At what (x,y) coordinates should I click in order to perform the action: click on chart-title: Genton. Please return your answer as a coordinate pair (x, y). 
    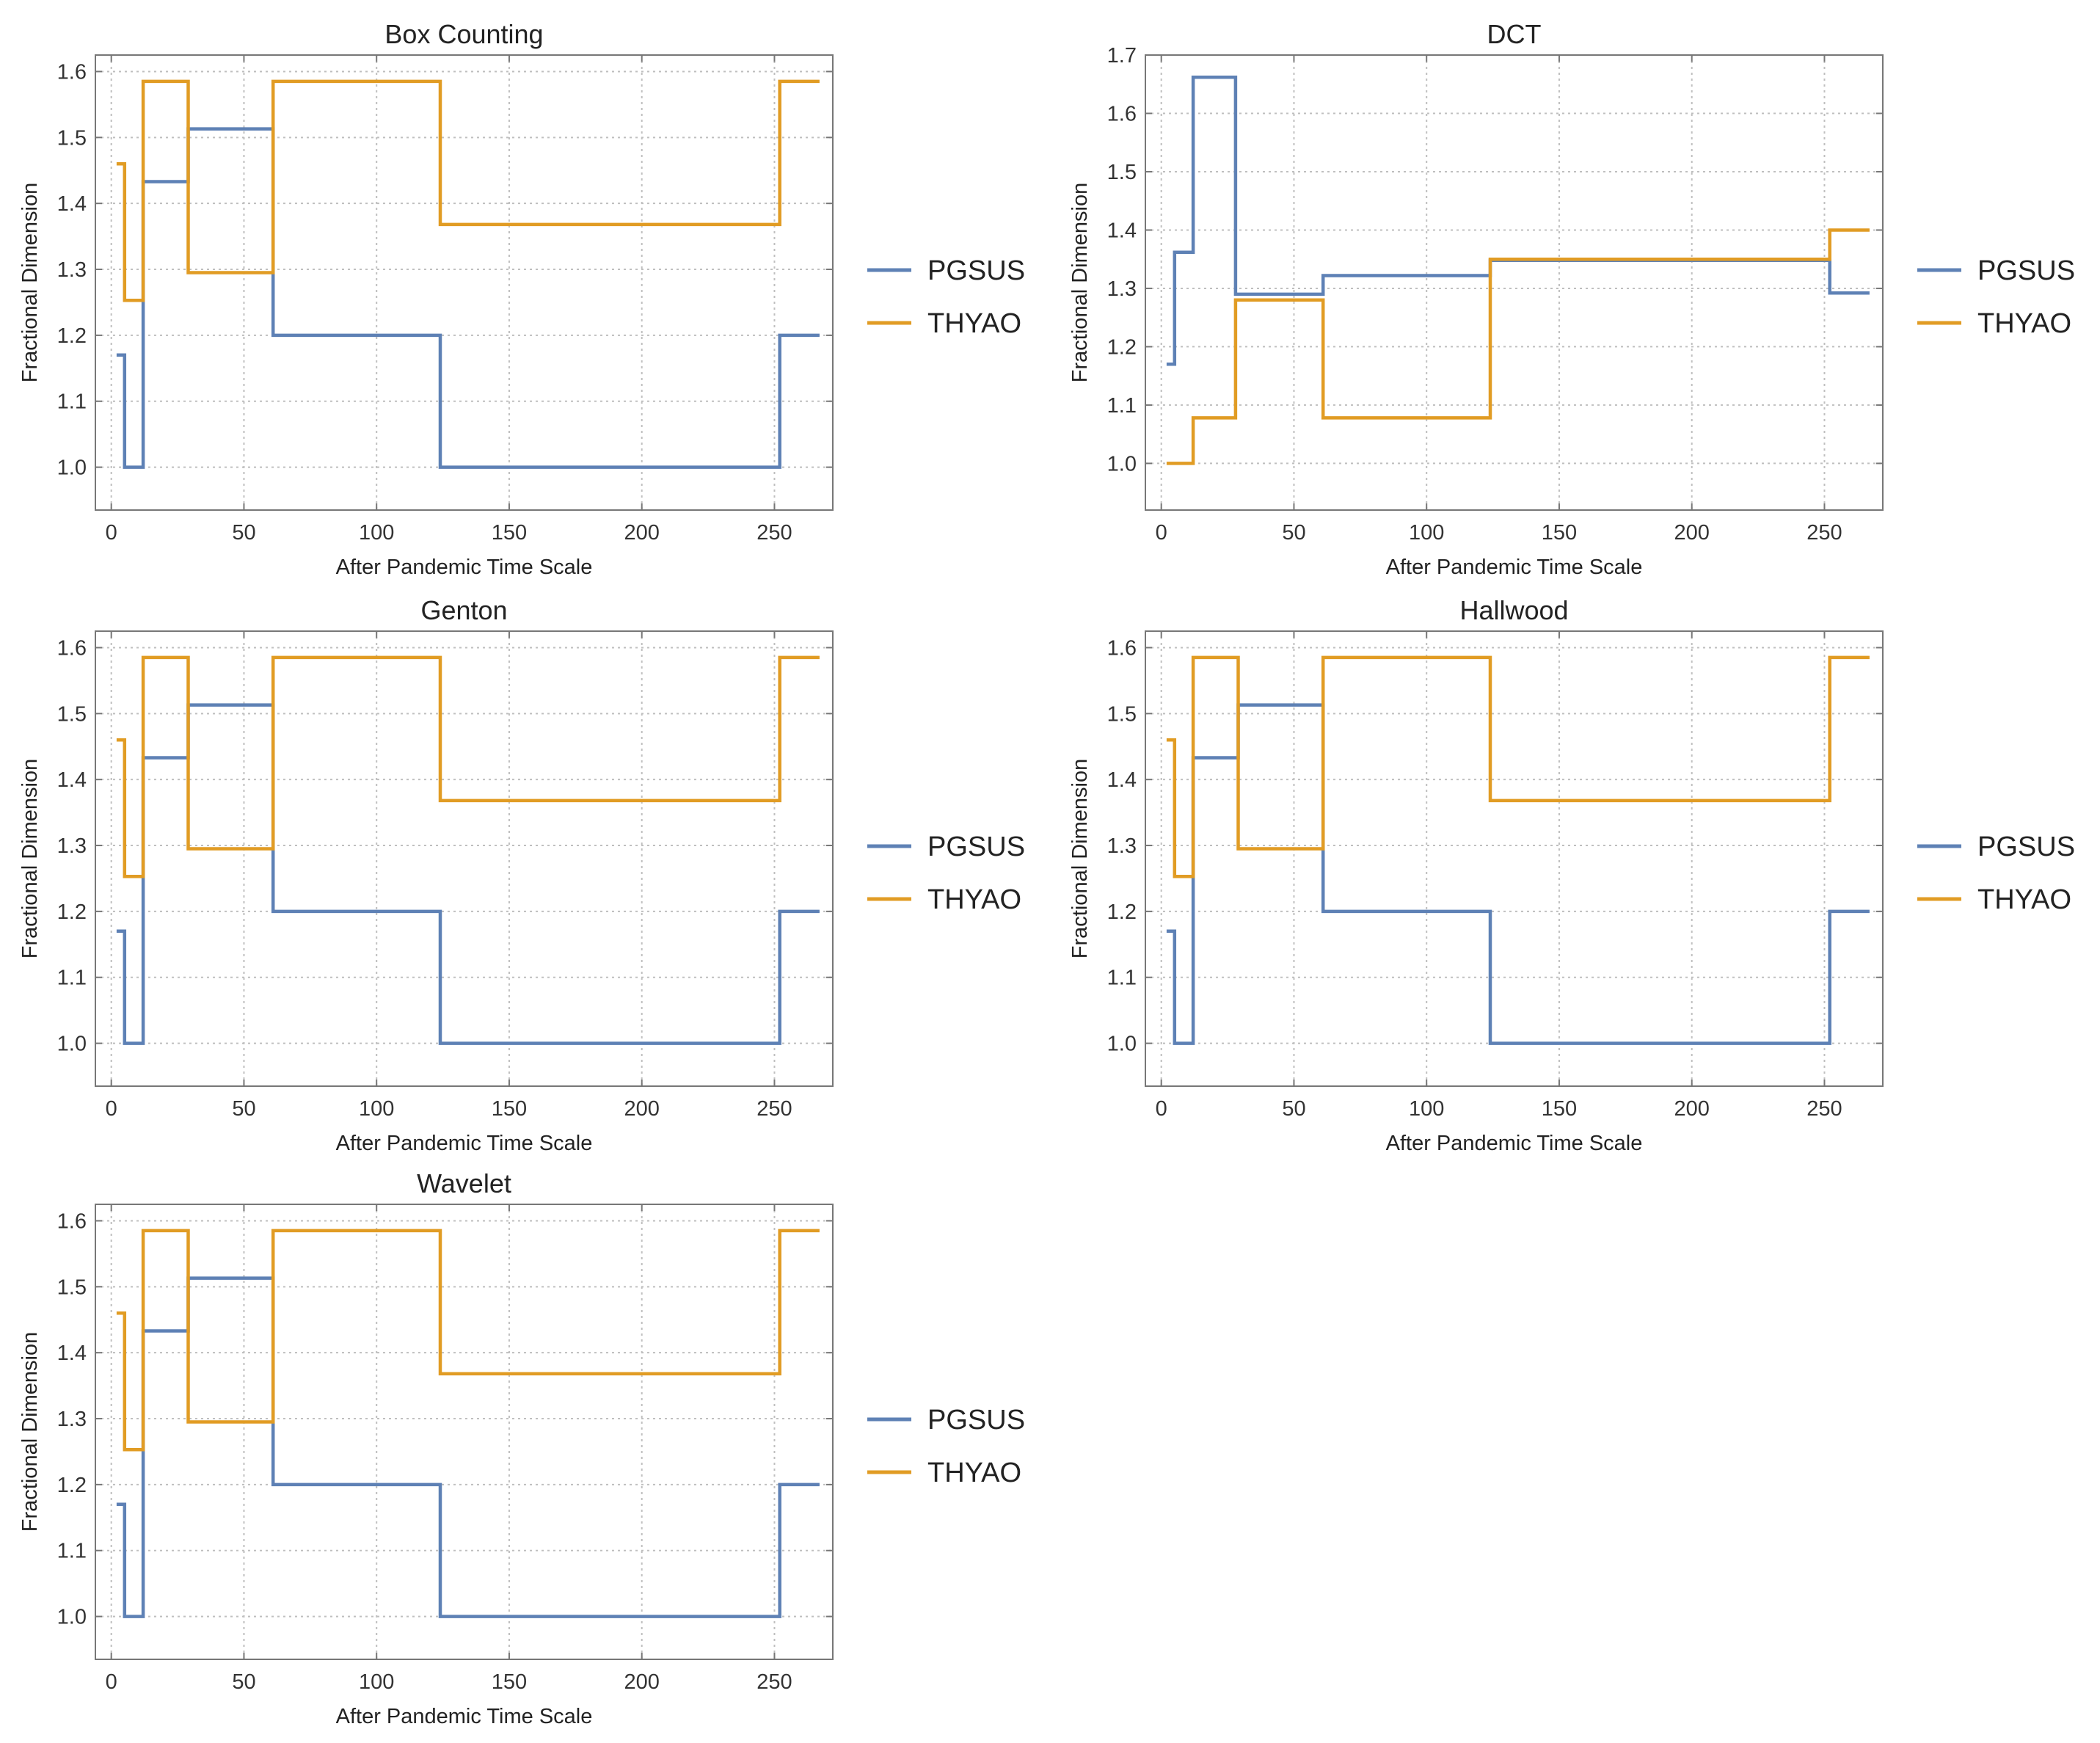
    Looking at the image, I should click on (463, 610).